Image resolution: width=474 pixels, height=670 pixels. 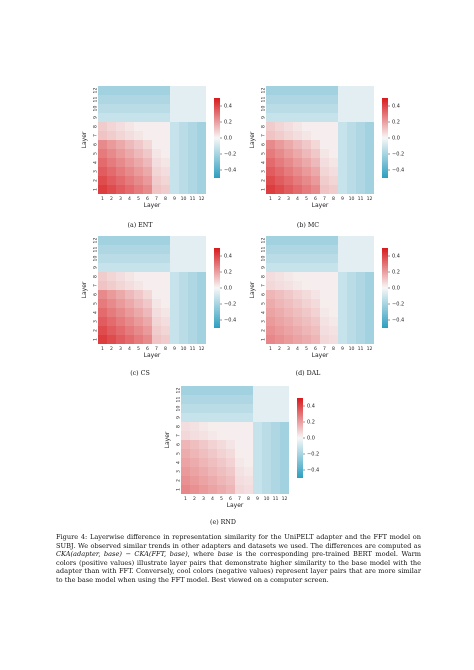 What do you see at coordinates (96, 259) in the screenshot?
I see `y-tick-label: 10` at bounding box center [96, 259].